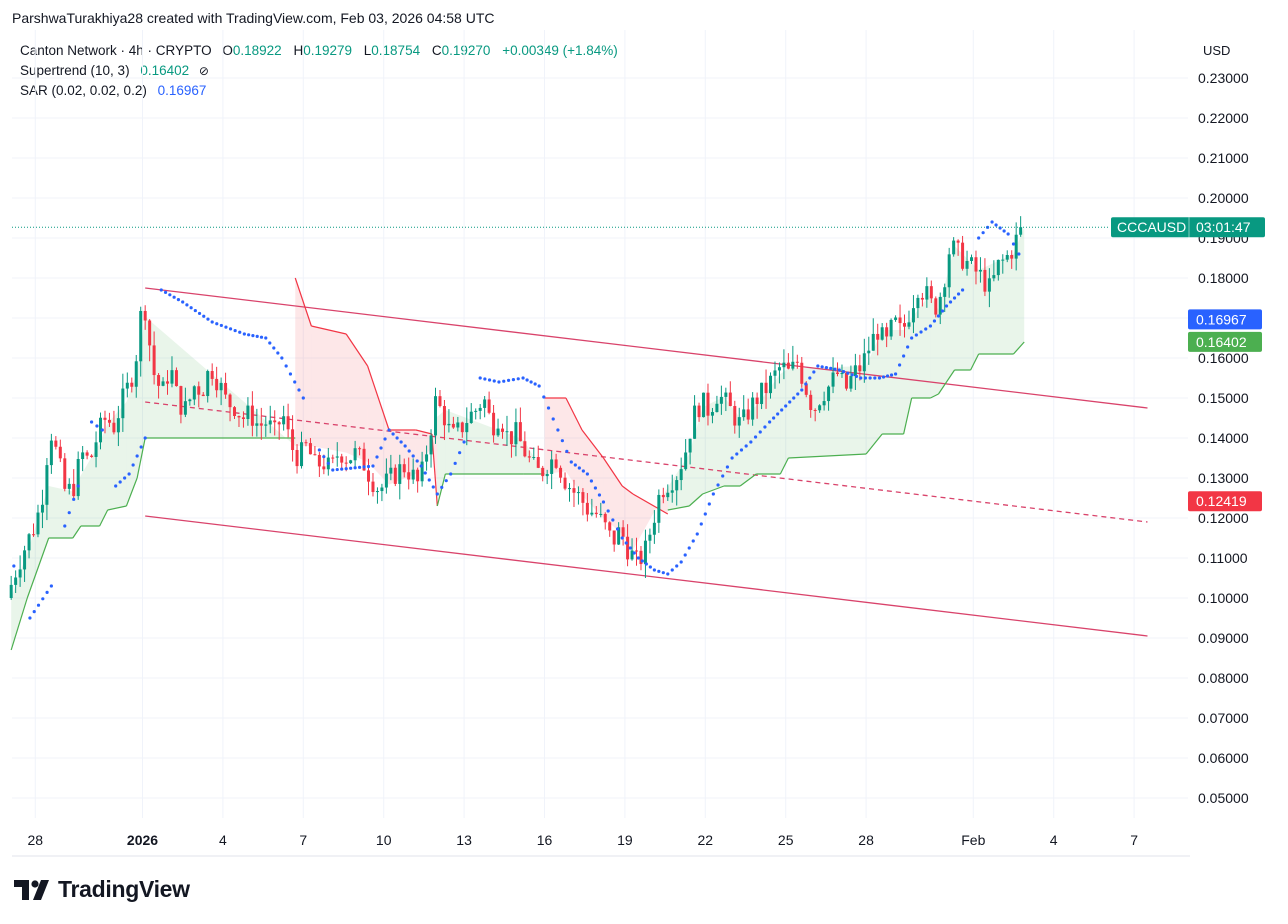 The width and height of the screenshot is (1288, 924). What do you see at coordinates (1223, 78) in the screenshot?
I see `price-tick-label: 0.23000` at bounding box center [1223, 78].